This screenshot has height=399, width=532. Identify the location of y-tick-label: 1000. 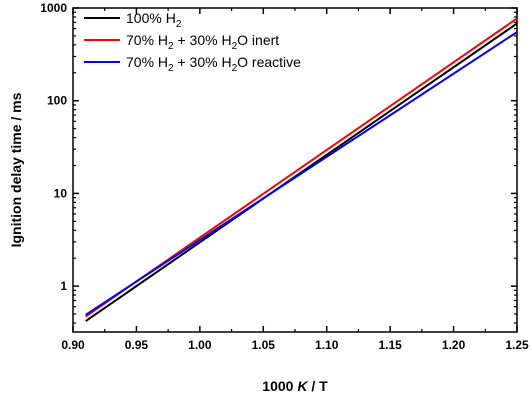
(53, 8).